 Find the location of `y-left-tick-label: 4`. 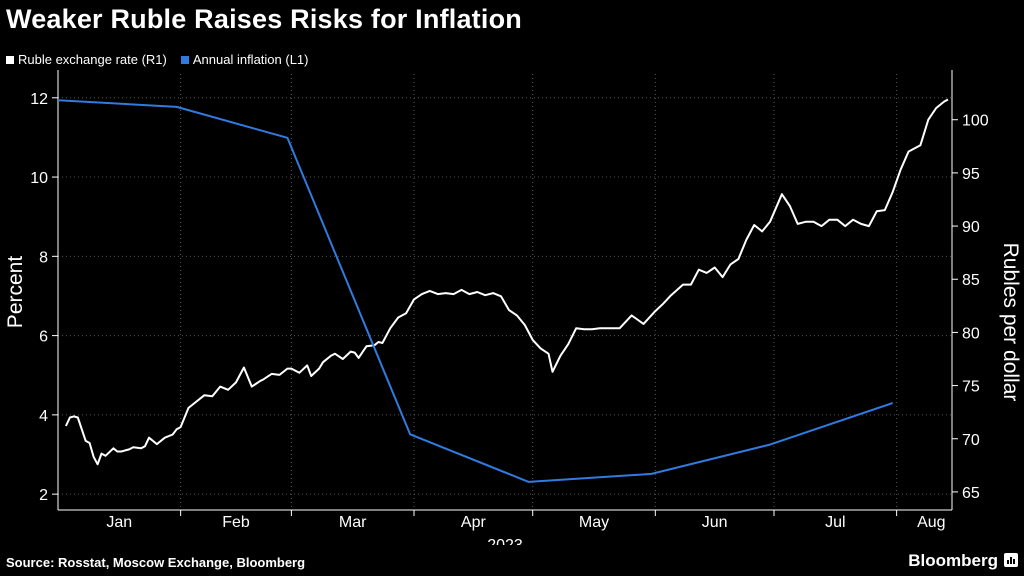

y-left-tick-label: 4 is located at coordinates (43, 416).